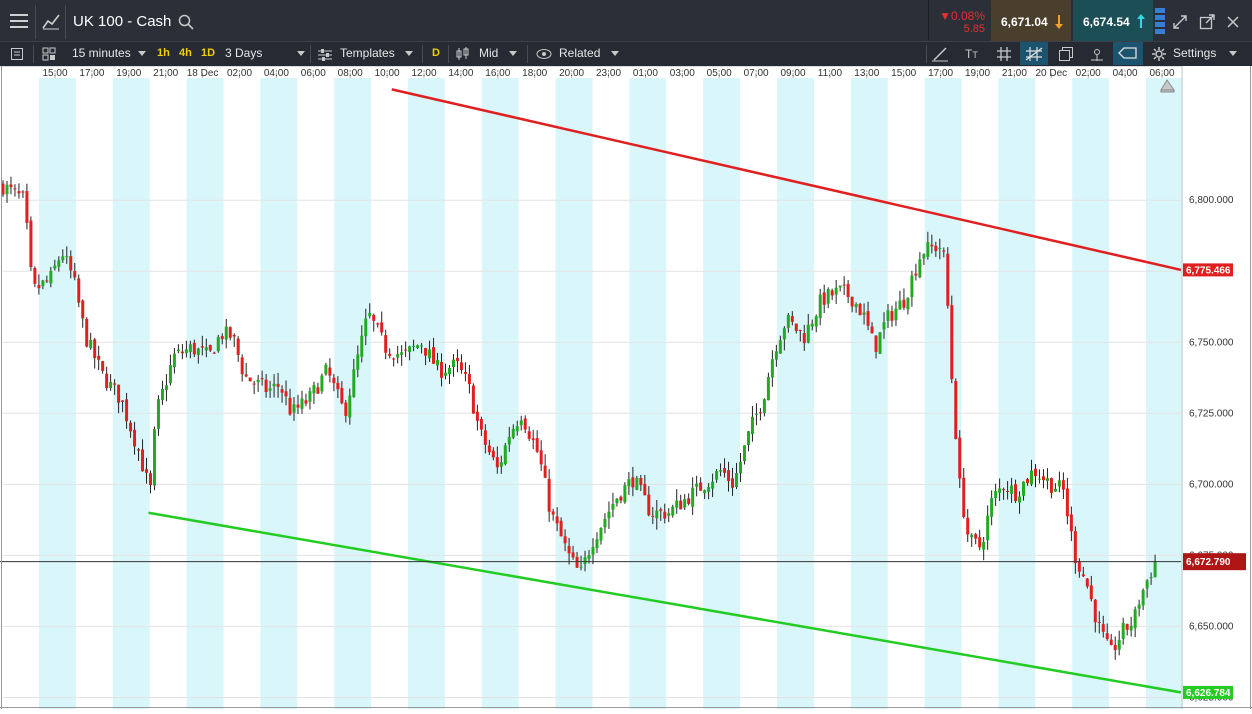 This screenshot has width=1252, height=714. What do you see at coordinates (940, 56) in the screenshot?
I see `draw-line-icon` at bounding box center [940, 56].